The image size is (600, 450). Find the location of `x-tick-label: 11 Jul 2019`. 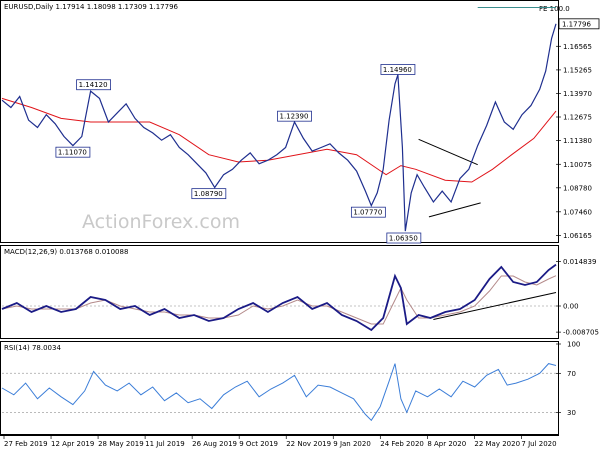

x-tick-label: 11 Jul 2019 is located at coordinates (165, 444).